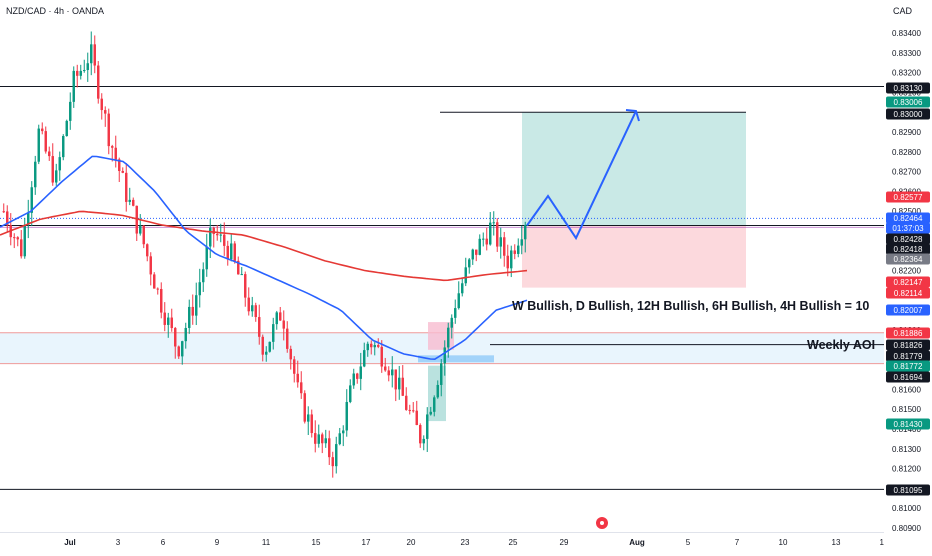 The image size is (932, 556). Describe the element at coordinates (581, 175) in the screenshot. I see `projected-path` at that location.